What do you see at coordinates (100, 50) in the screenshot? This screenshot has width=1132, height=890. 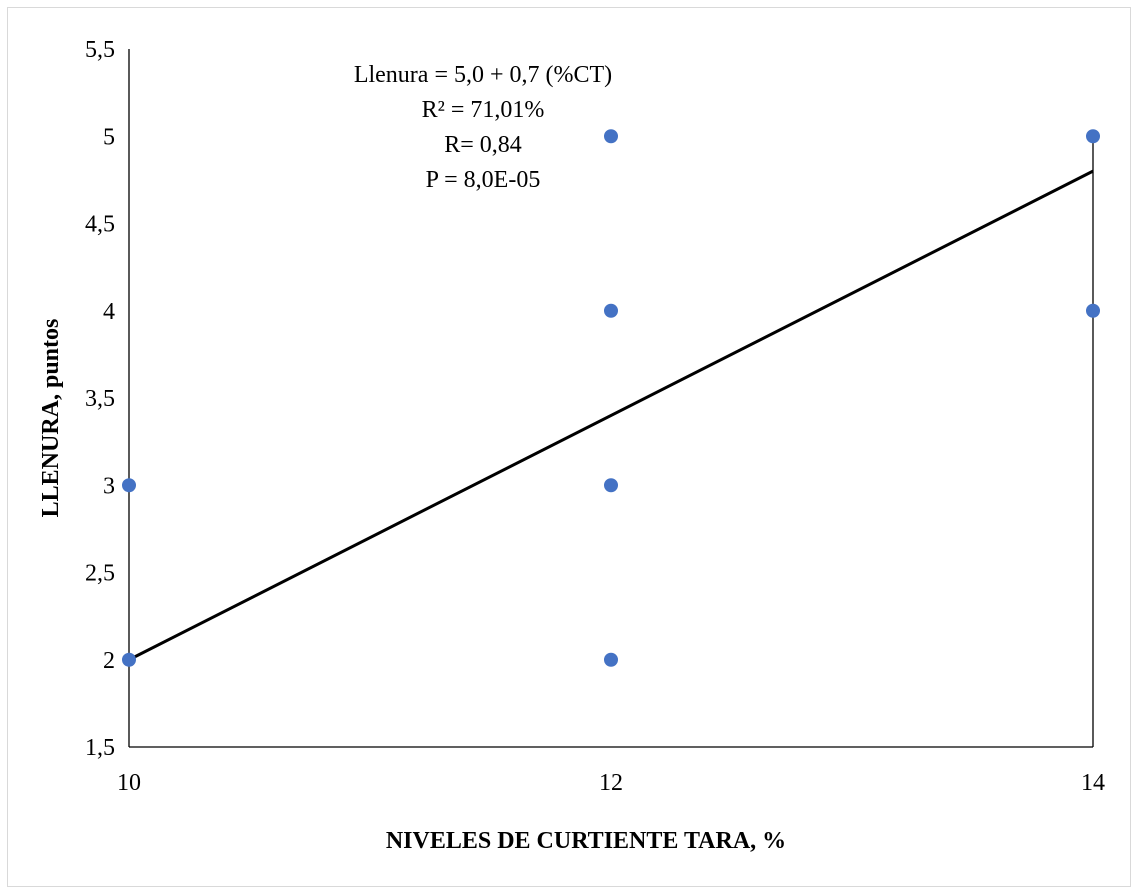 I see `y-tick-label: 5,5` at bounding box center [100, 50].